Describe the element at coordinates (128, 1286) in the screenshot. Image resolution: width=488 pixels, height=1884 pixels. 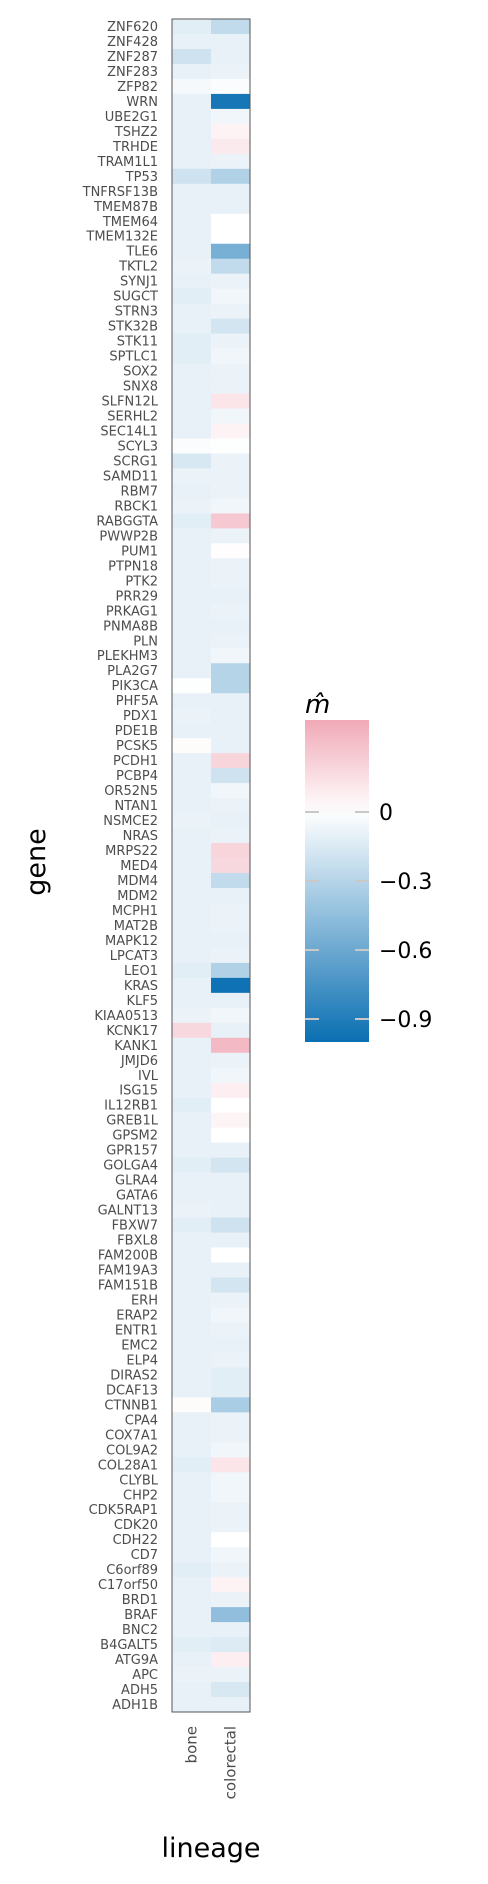
I see `row-label: FAM151B` at that location.